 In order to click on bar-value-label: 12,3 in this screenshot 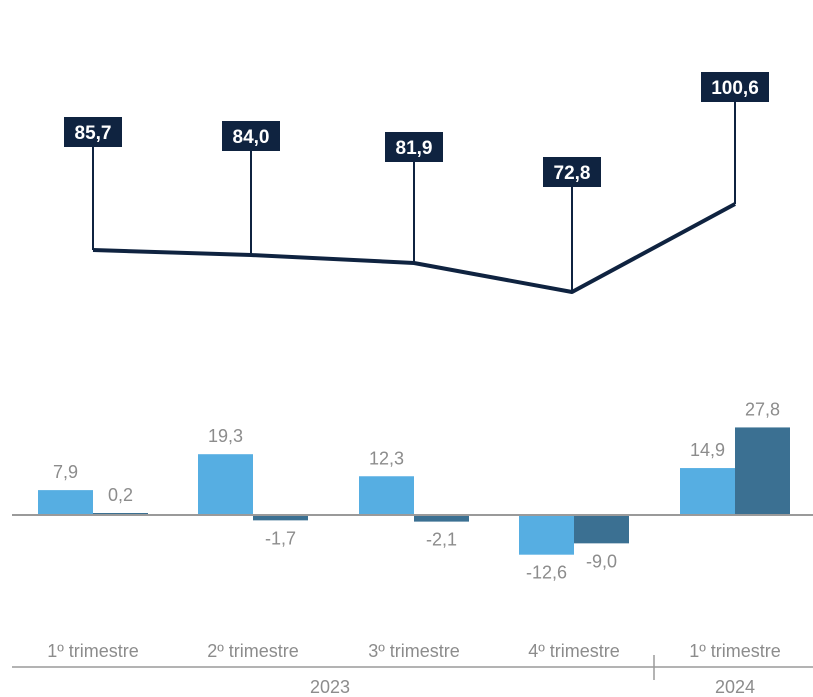, I will do `click(386, 458)`.